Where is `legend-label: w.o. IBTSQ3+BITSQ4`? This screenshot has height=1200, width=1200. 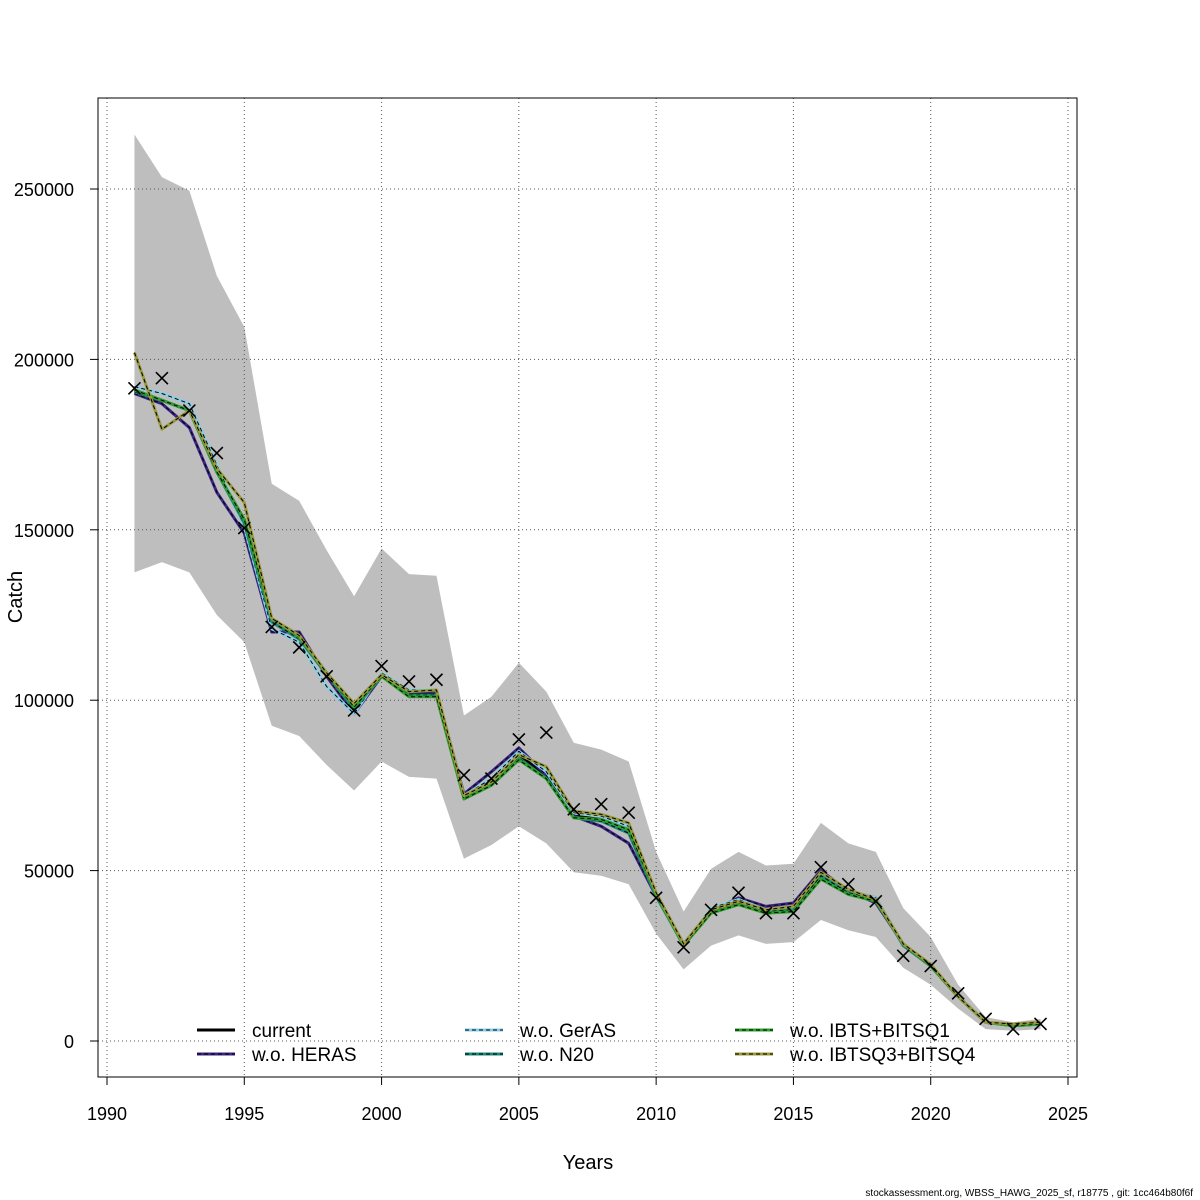
legend-label: w.o. IBTSQ3+BITSQ4 is located at coordinates (882, 1055).